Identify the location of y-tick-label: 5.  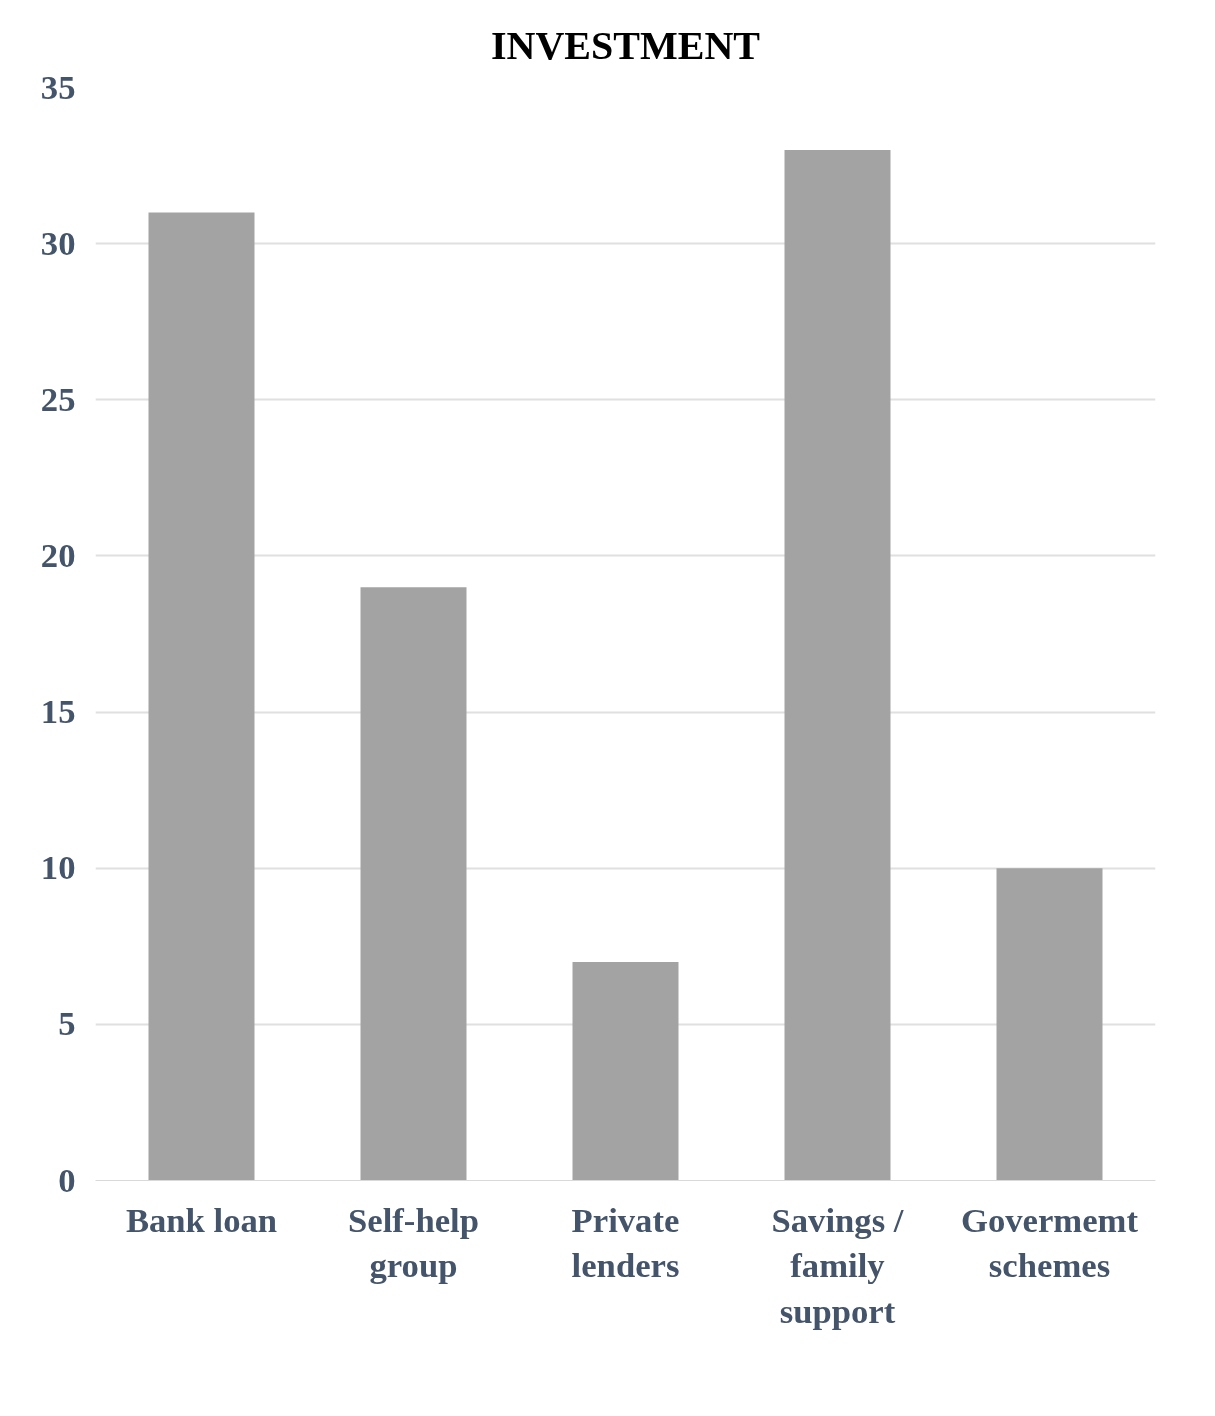
(67, 1023).